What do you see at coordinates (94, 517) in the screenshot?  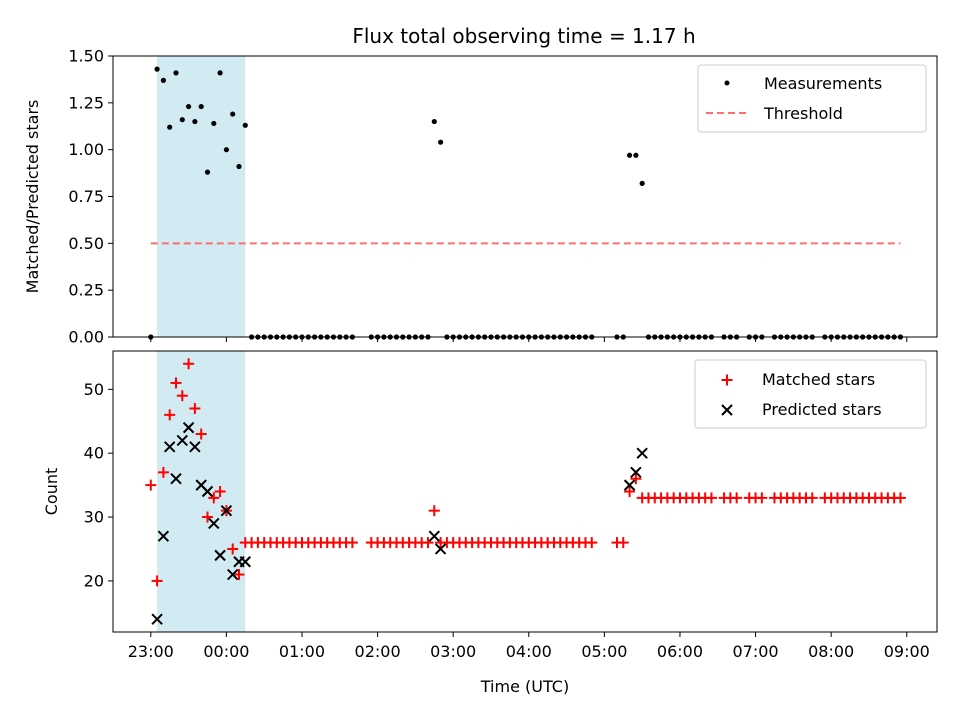 I see `y-tick-label: 30` at bounding box center [94, 517].